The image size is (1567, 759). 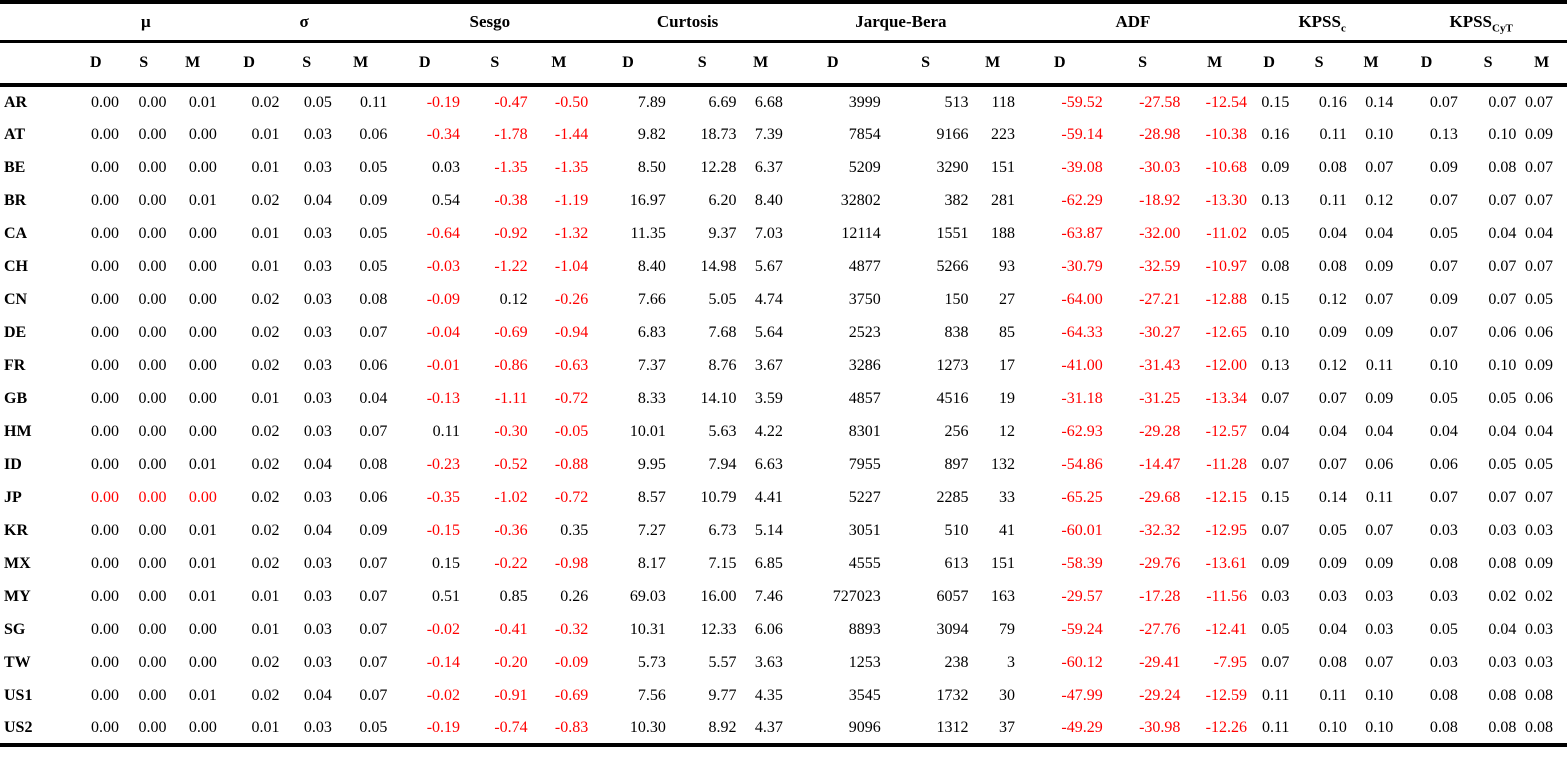 What do you see at coordinates (956, 563) in the screenshot?
I see `cell: 613` at bounding box center [956, 563].